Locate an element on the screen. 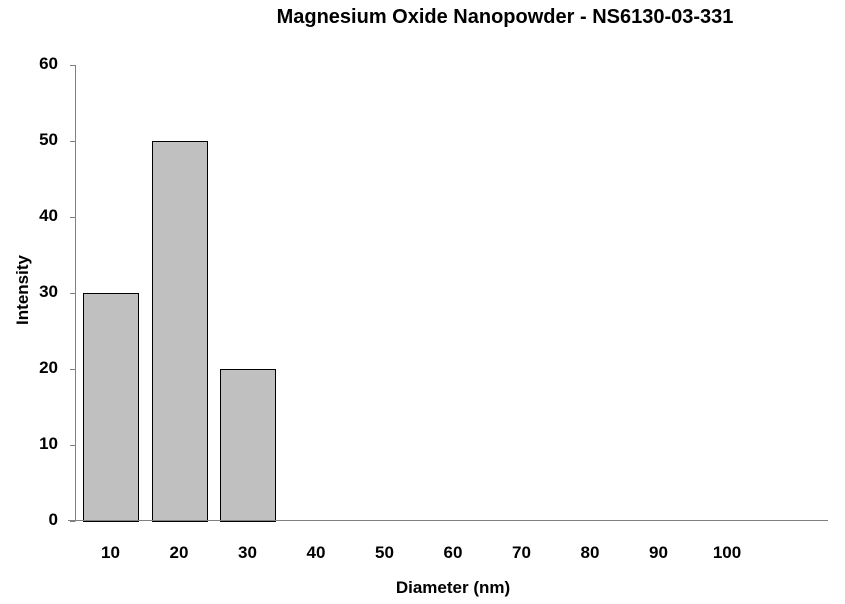 The image size is (845, 604). x-tick-label: 90 is located at coordinates (658, 552).